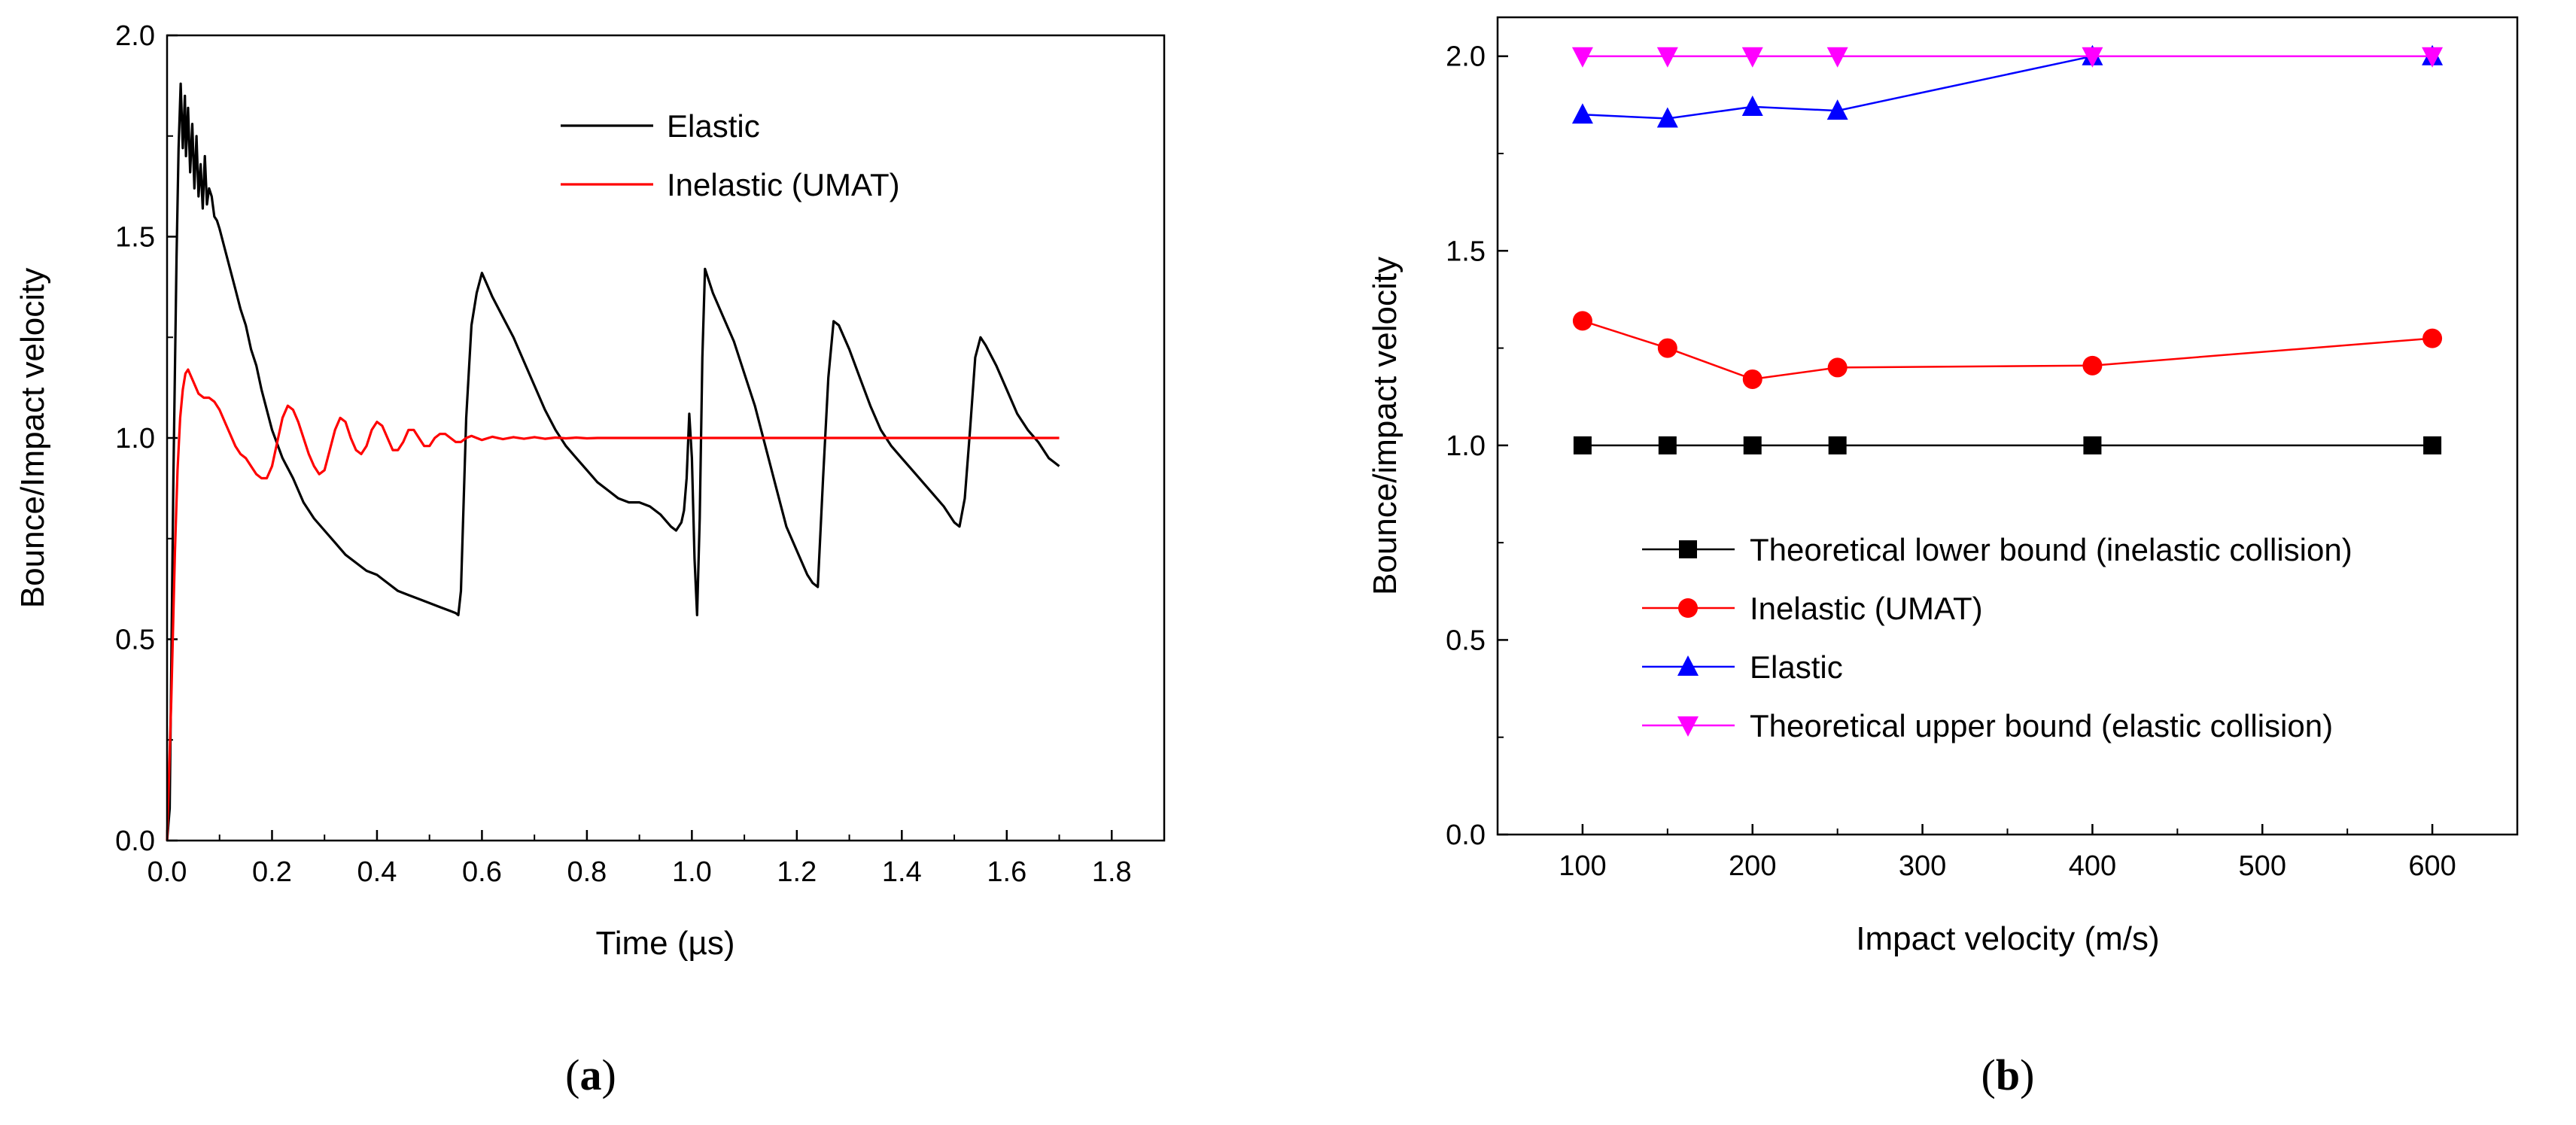 Image resolution: width=2576 pixels, height=1125 pixels. I want to click on chart-b-x-tick-label: 500, so click(2262, 866).